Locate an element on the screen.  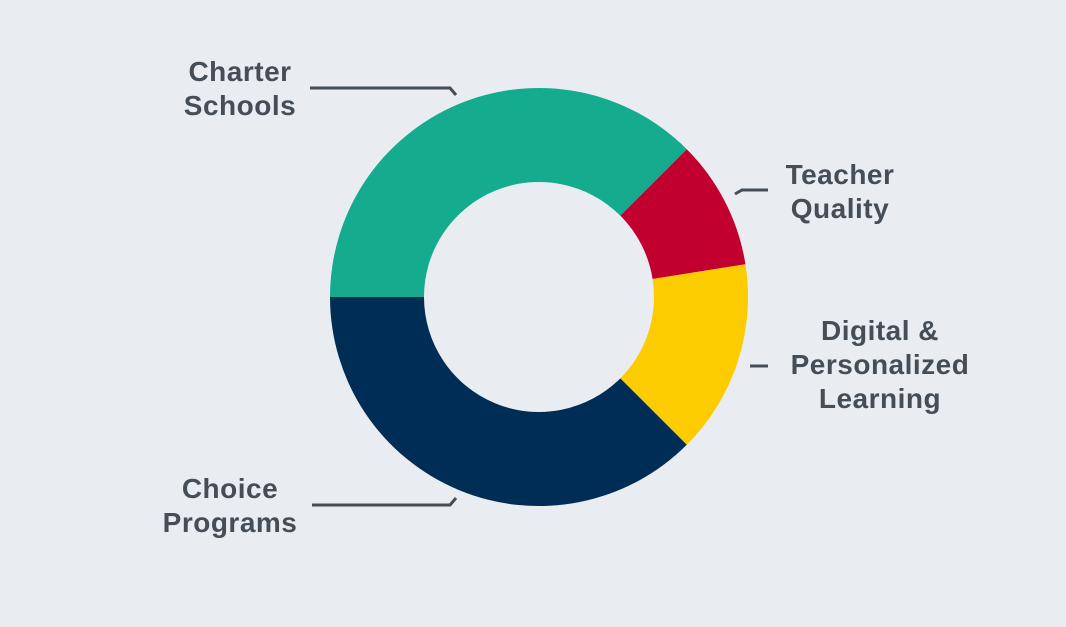
slice-label: Teacher Quality is located at coordinates (840, 191).